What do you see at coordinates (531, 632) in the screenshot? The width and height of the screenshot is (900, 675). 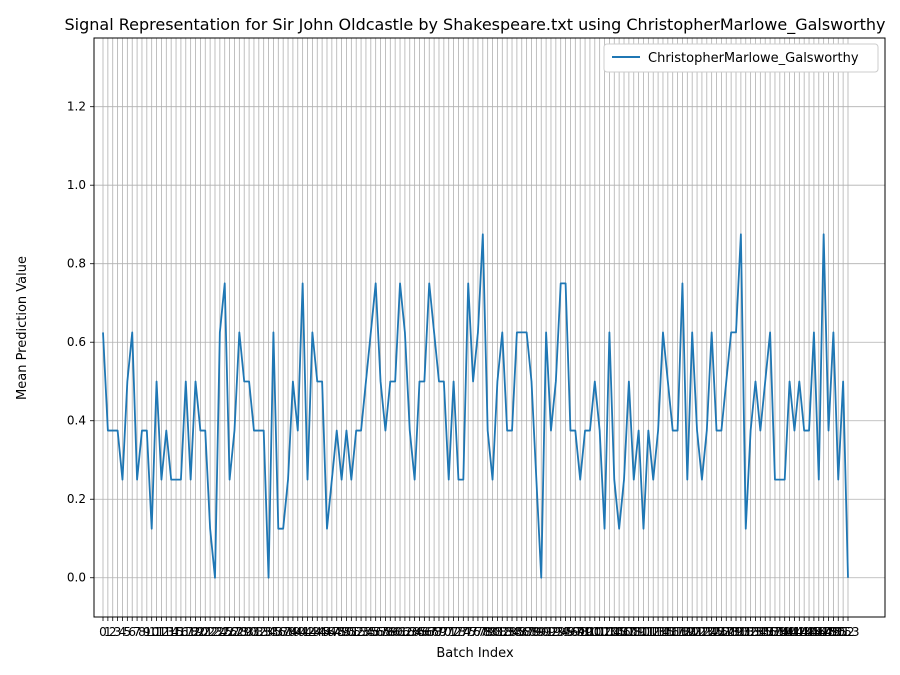 I see `x-tick-label: 88` at bounding box center [531, 632].